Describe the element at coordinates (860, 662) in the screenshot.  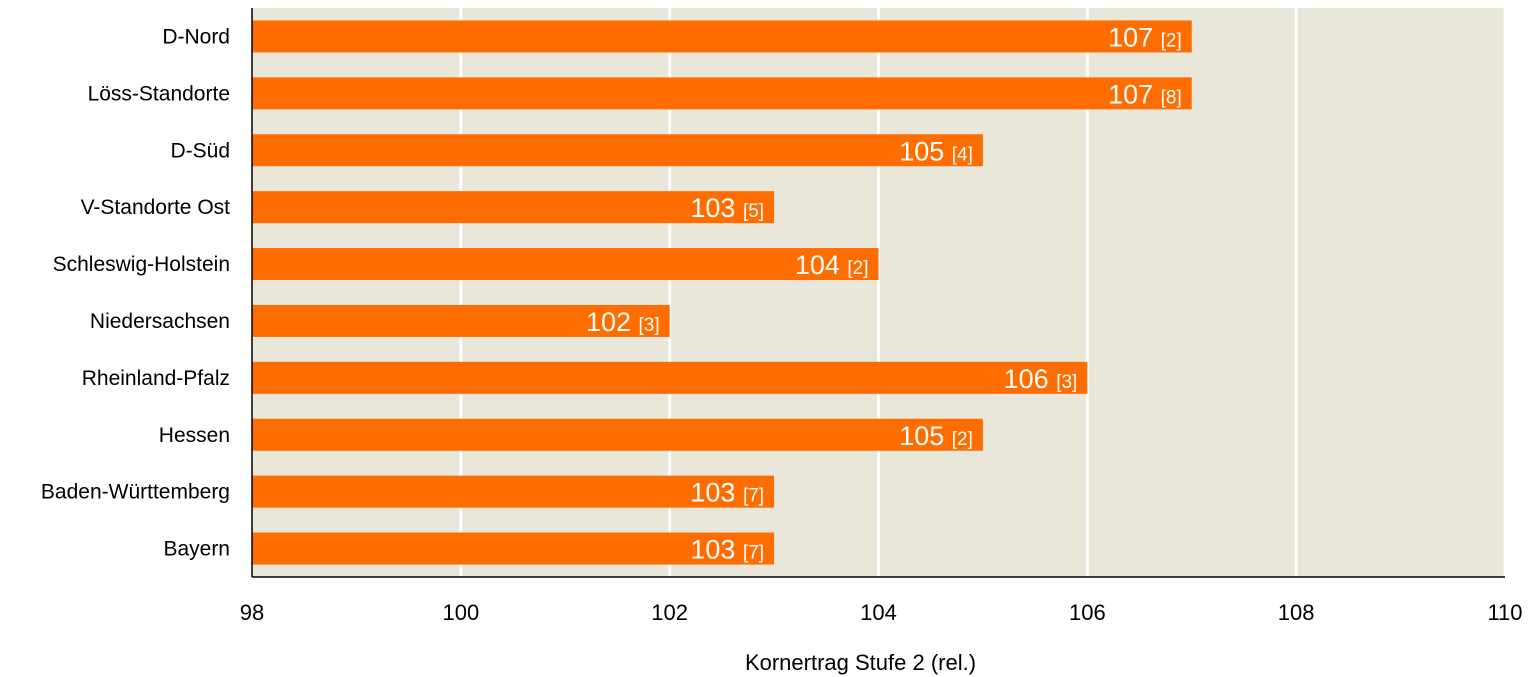
I see `x-axis-title: Kornertrag Stufe 2 (rel.)` at that location.